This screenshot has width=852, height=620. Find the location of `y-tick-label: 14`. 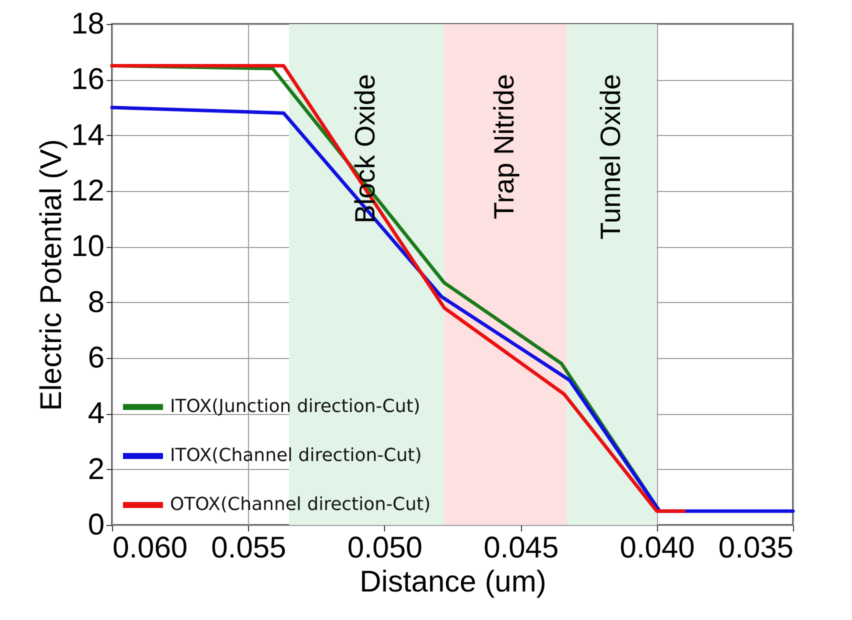

y-tick-label: 14 is located at coordinates (87, 135).